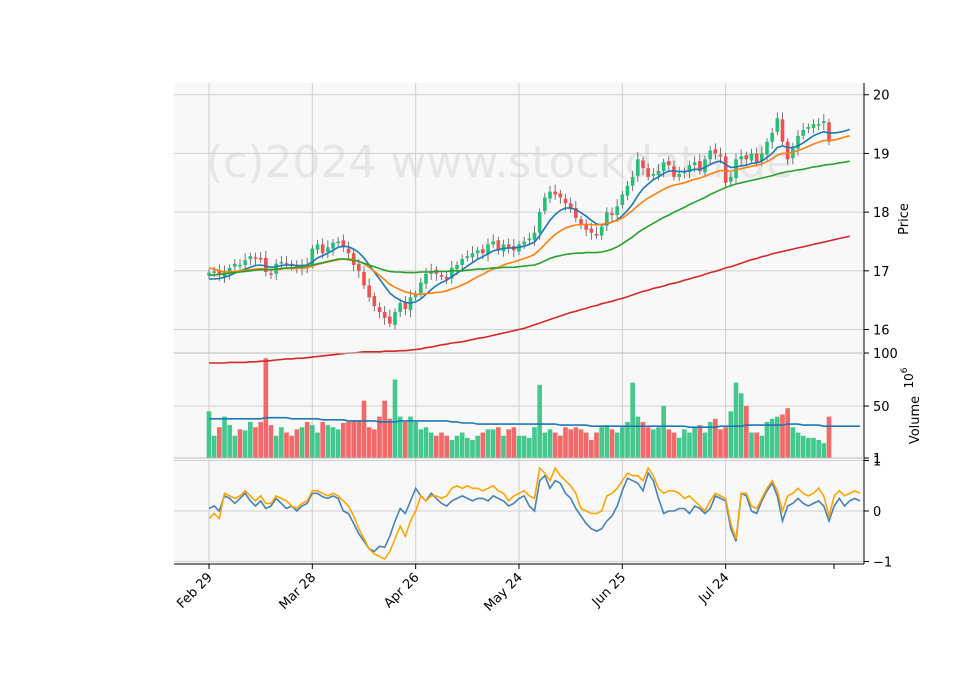 Image resolution: width=960 pixels, height=690 pixels. What do you see at coordinates (904, 219) in the screenshot?
I see `price-axis-label: Price` at bounding box center [904, 219].